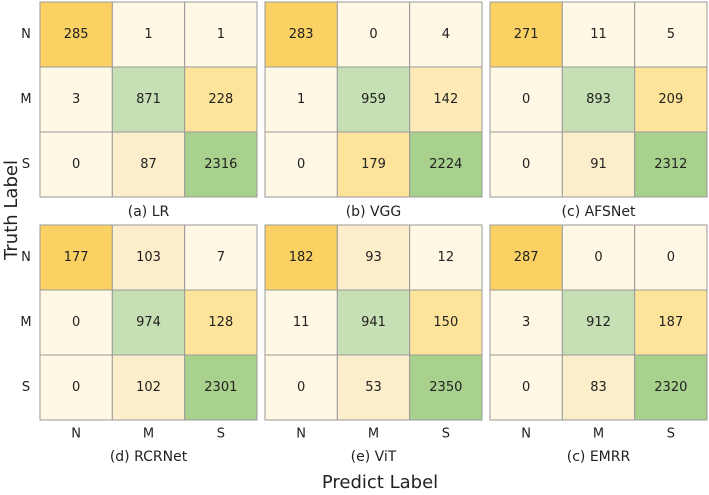 Image resolution: width=709 pixels, height=495 pixels. I want to click on cell-value: 271, so click(526, 34).